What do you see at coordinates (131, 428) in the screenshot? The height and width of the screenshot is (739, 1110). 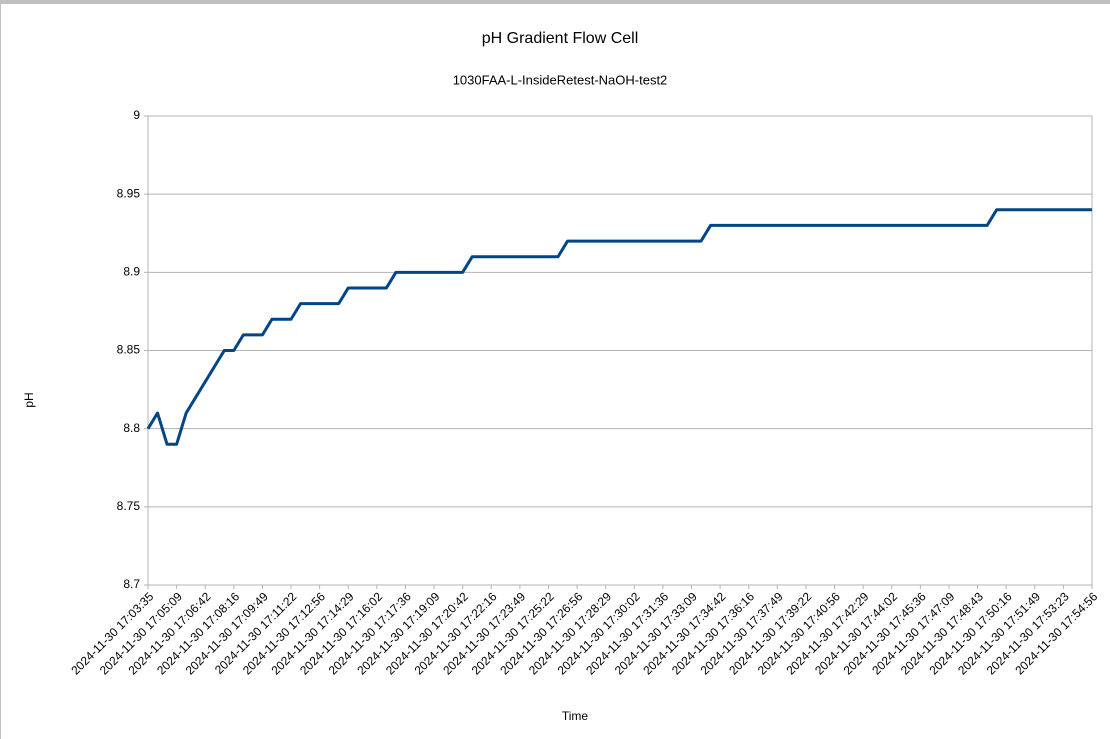 I see `y-tick-label: 8.8` at bounding box center [131, 428].